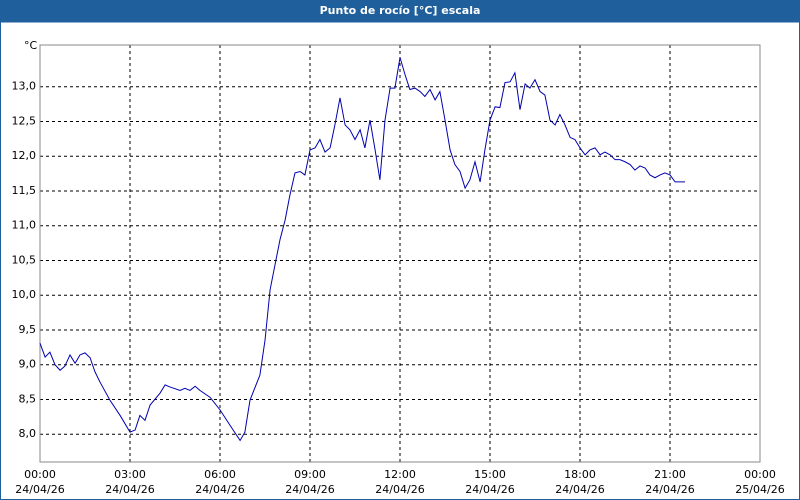 The width and height of the screenshot is (800, 500). Describe the element at coordinates (24, 190) in the screenshot. I see `y-tick-label: 11,5` at that location.